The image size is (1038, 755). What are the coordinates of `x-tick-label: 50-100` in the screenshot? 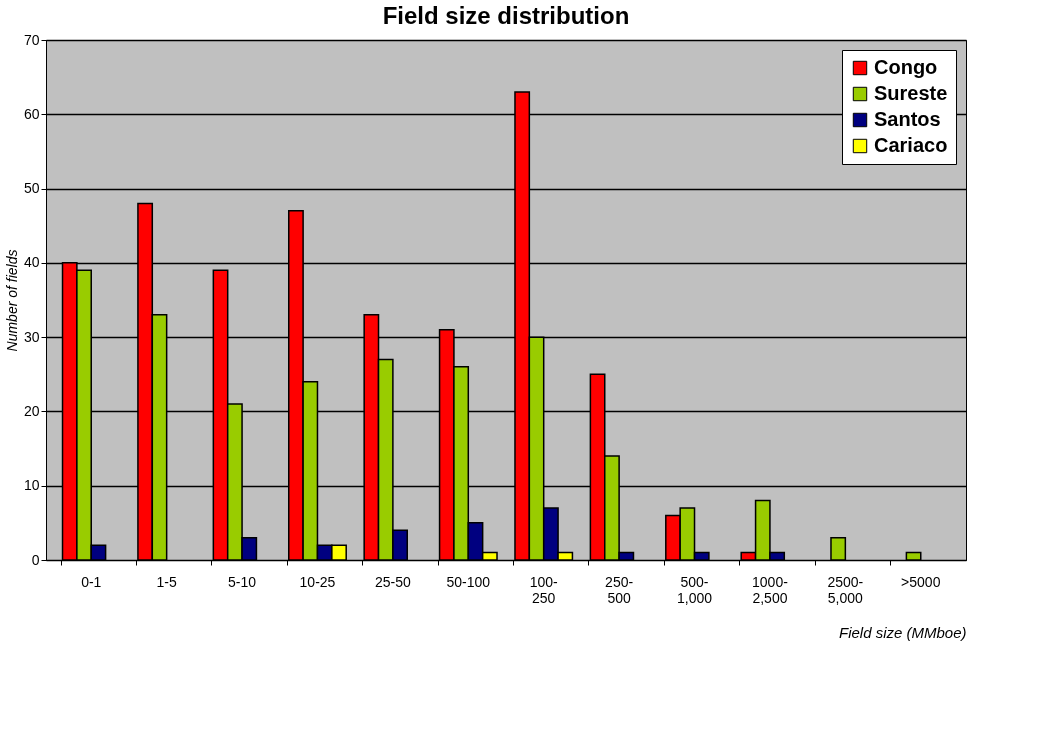 It's located at (468, 581).